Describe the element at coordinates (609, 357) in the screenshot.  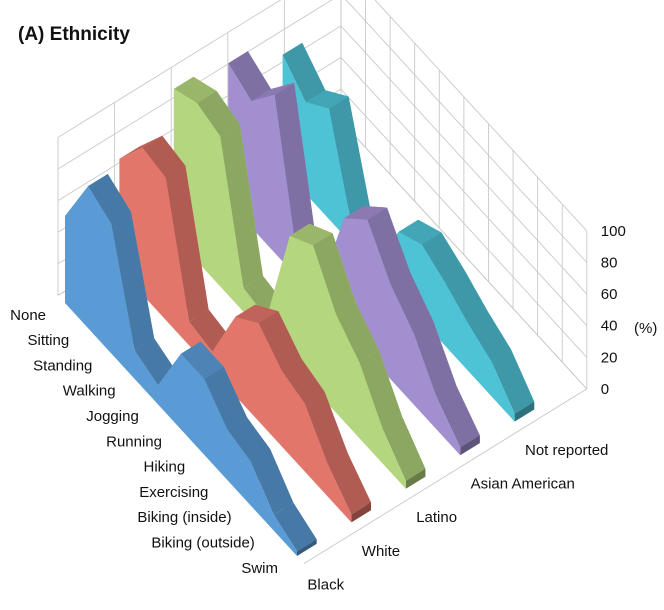
I see `z-tick-label: 20` at that location.